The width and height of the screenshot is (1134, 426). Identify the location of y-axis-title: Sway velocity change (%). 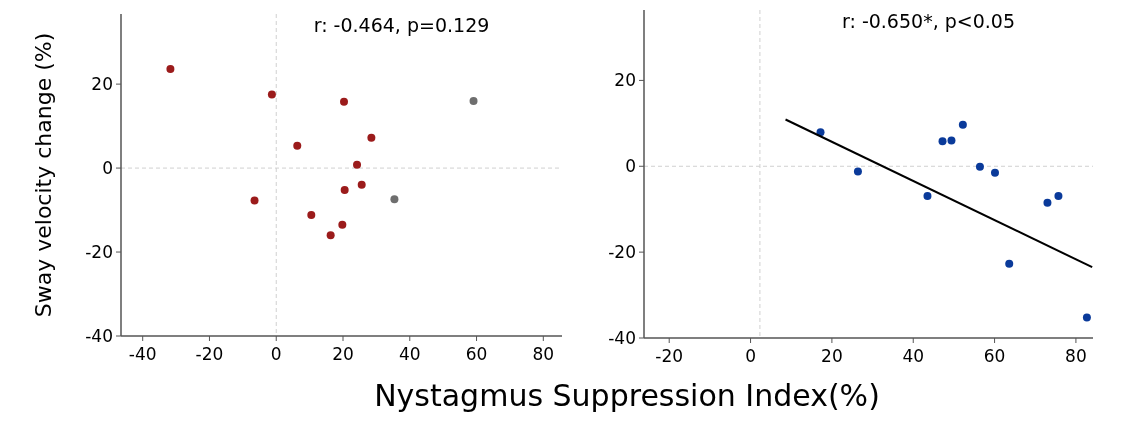
(43, 175).